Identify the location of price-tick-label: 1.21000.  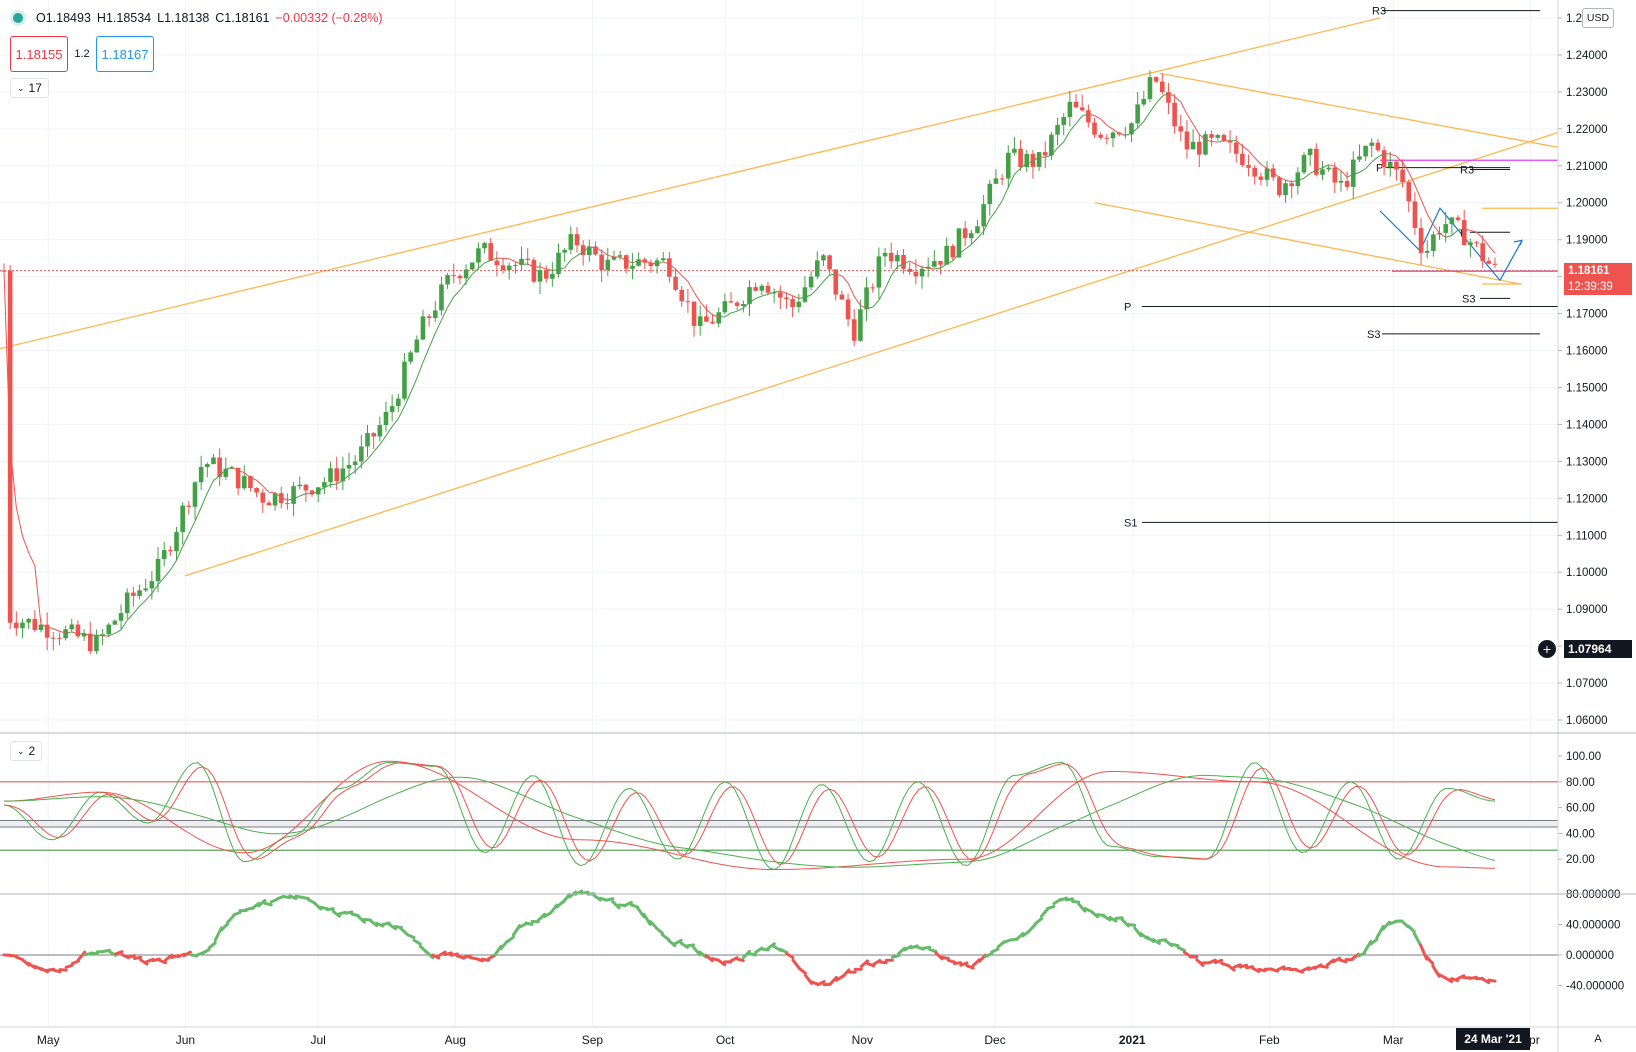
(1587, 167).